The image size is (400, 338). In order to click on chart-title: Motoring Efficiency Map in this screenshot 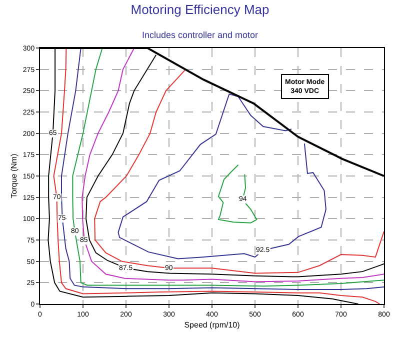, I will do `click(200, 10)`.